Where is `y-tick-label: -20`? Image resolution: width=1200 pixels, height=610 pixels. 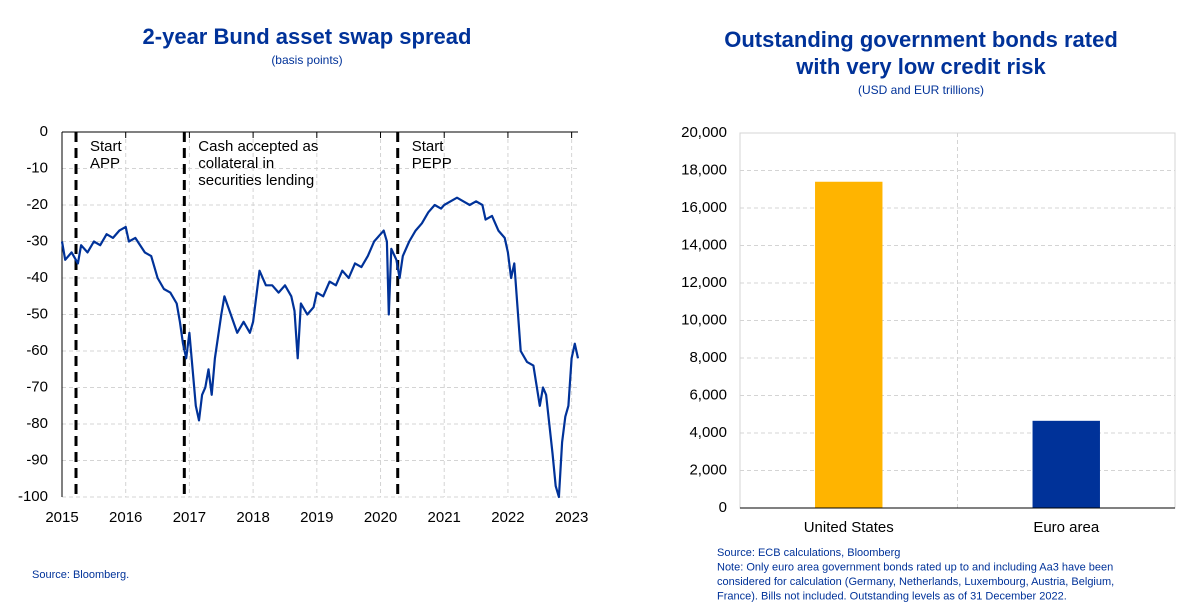
y-tick-label: -20 is located at coordinates (37, 204).